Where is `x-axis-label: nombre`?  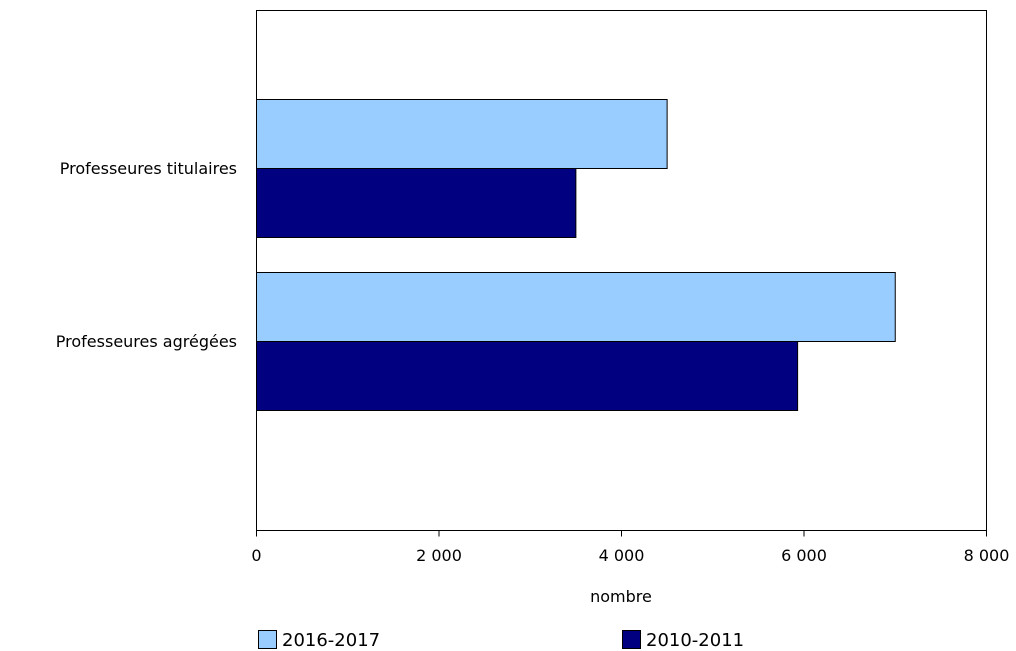
x-axis-label: nombre is located at coordinates (621, 596).